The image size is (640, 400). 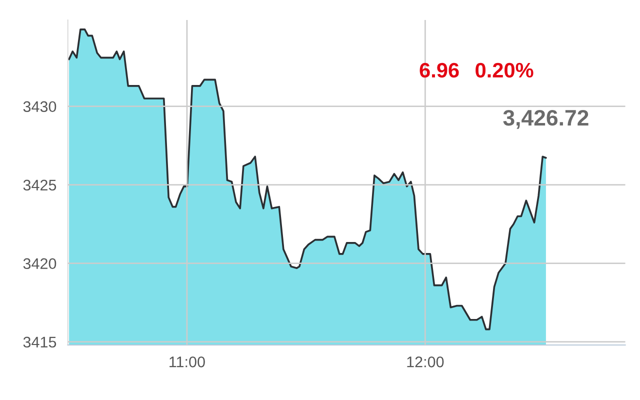 What do you see at coordinates (439, 70) in the screenshot?
I see `annotation: 6.96` at bounding box center [439, 70].